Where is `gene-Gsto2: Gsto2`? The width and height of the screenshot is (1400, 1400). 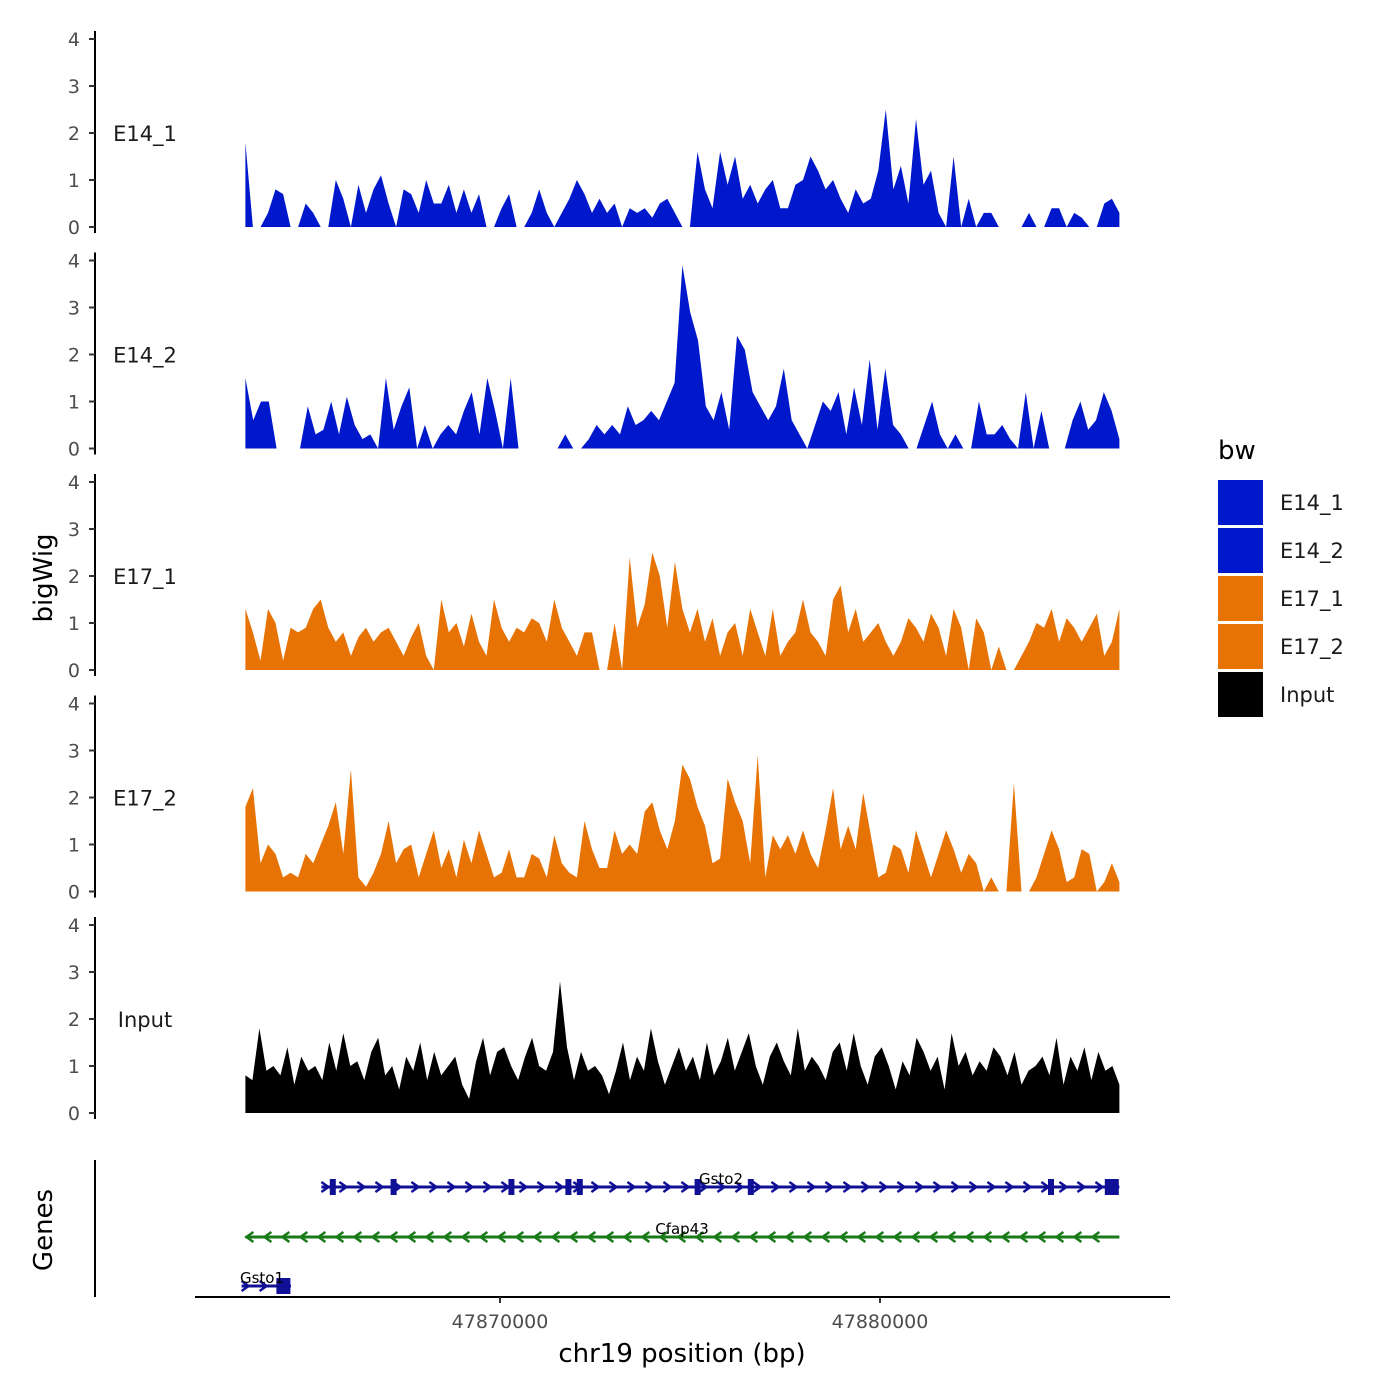
gene-Gsto2: Gsto2 is located at coordinates (720, 1182).